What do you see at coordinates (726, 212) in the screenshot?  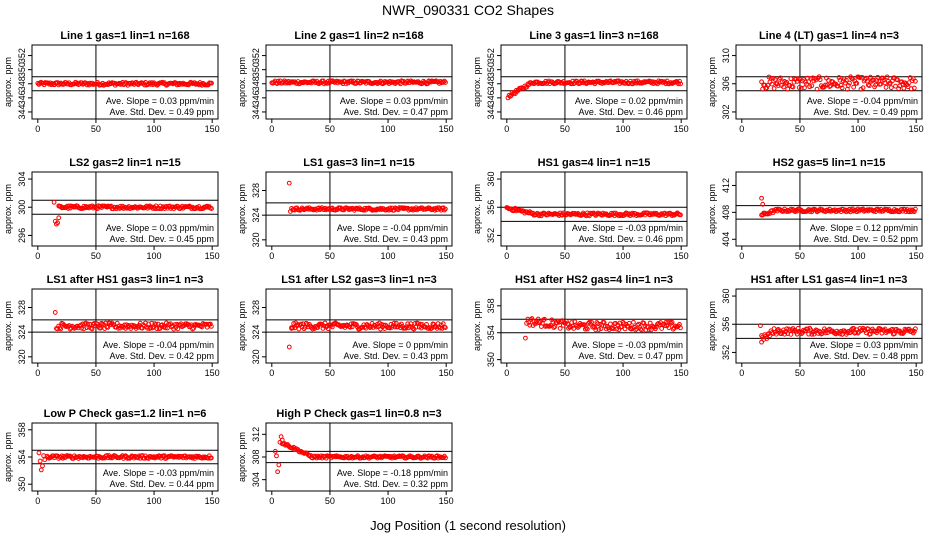 I see `y-tick-label: 408` at bounding box center [726, 212].